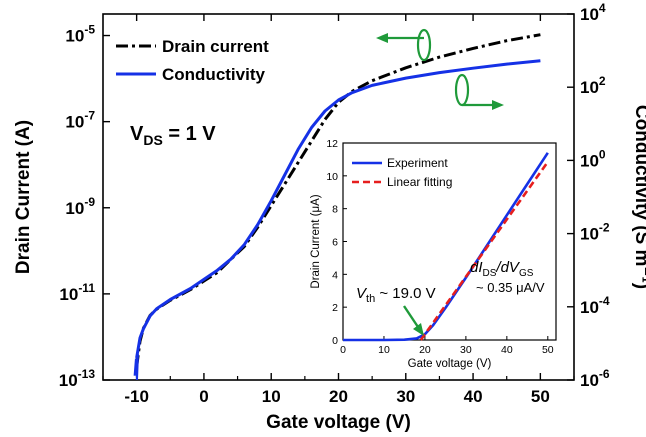  What do you see at coordinates (338, 396) in the screenshot?
I see `x-tick-label: 20` at bounding box center [338, 396].